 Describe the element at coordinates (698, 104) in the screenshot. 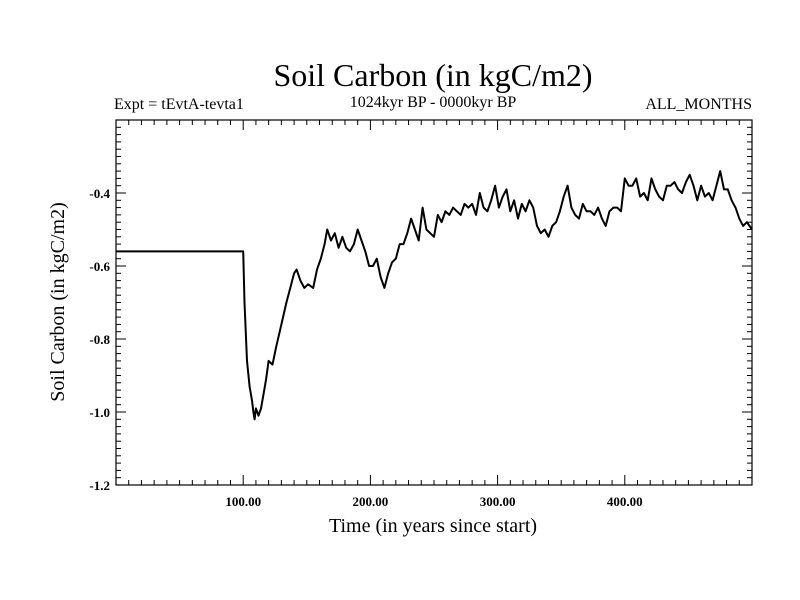

I see `months-label: ALL_MONTHS` at that location.